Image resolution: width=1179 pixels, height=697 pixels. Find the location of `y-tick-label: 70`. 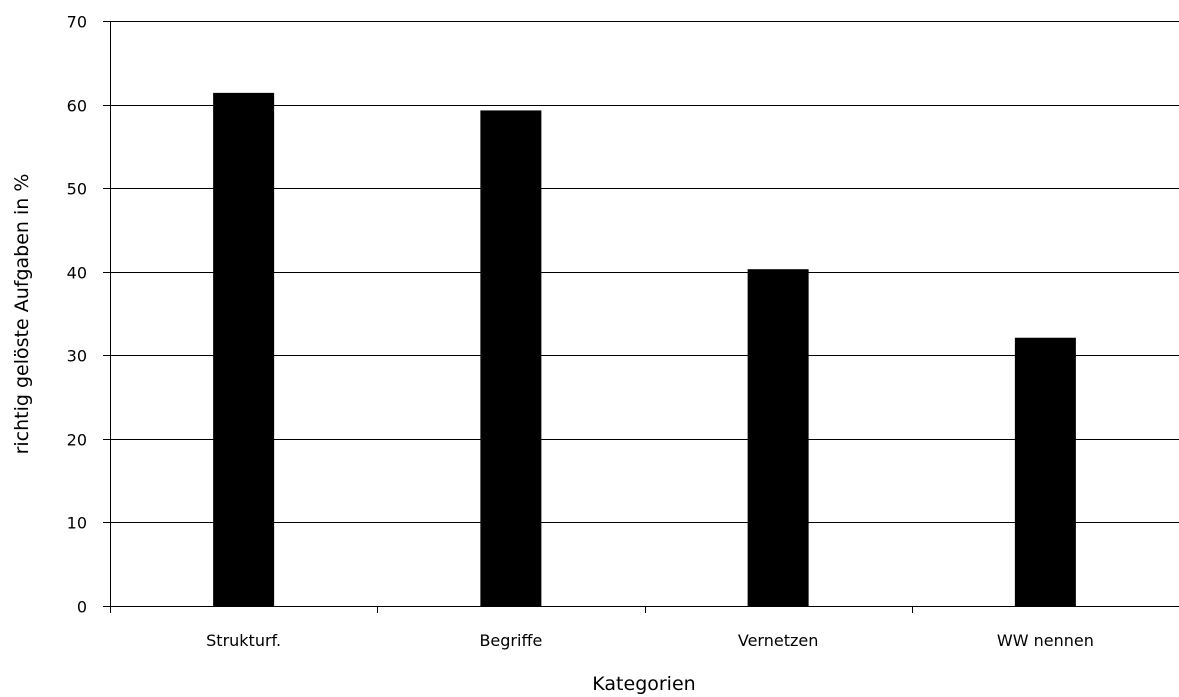

y-tick-label: 70 is located at coordinates (77, 22).